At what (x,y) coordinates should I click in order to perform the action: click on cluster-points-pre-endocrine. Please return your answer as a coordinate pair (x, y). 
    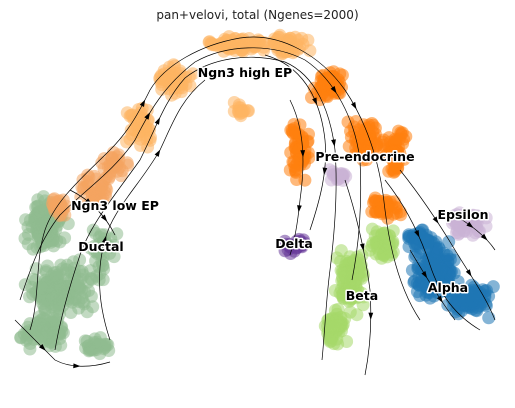
    Looking at the image, I should click on (348, 145).